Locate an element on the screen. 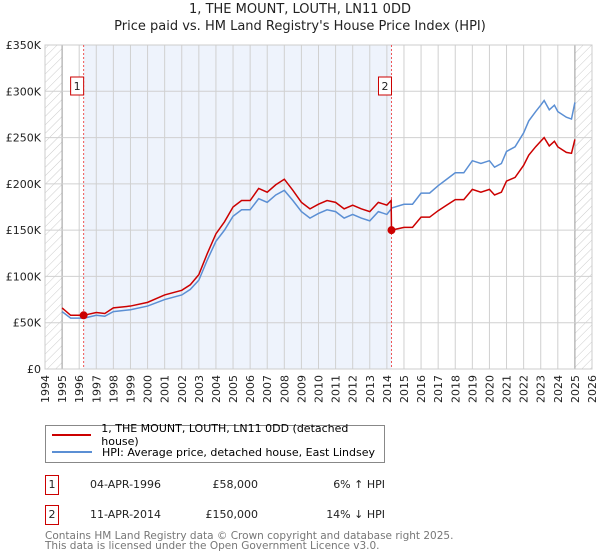  y-tick-label: £300K is located at coordinates (24, 91).